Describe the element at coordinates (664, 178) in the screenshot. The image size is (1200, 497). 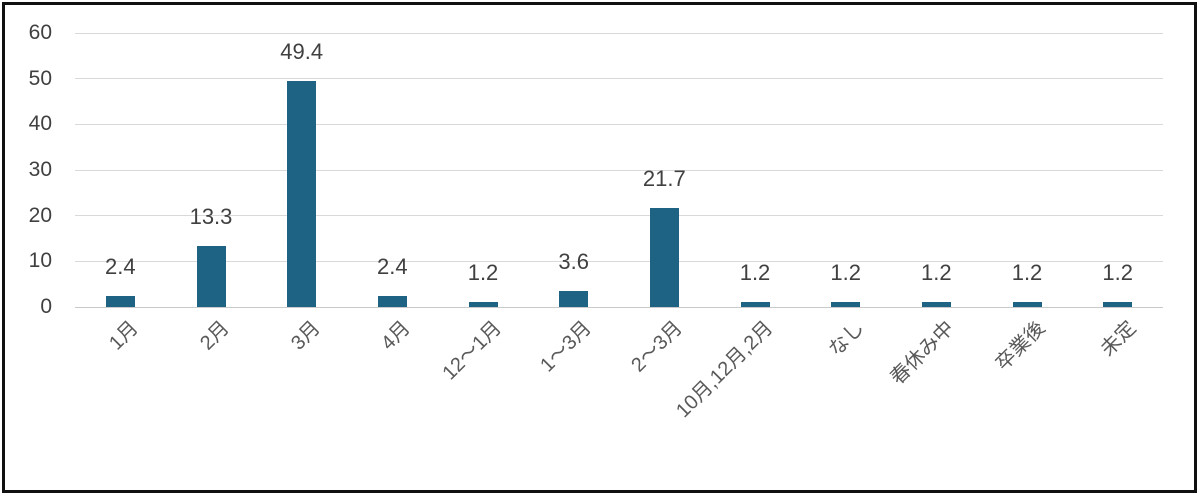
I see `bar-value-label: 21.7` at that location.